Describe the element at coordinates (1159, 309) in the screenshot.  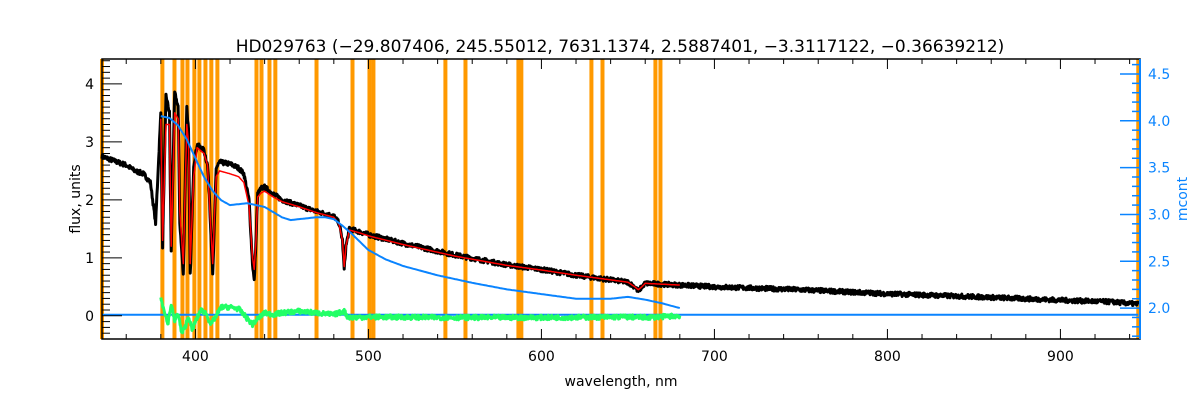
I see `y2-tick-label: 2.0` at that location.